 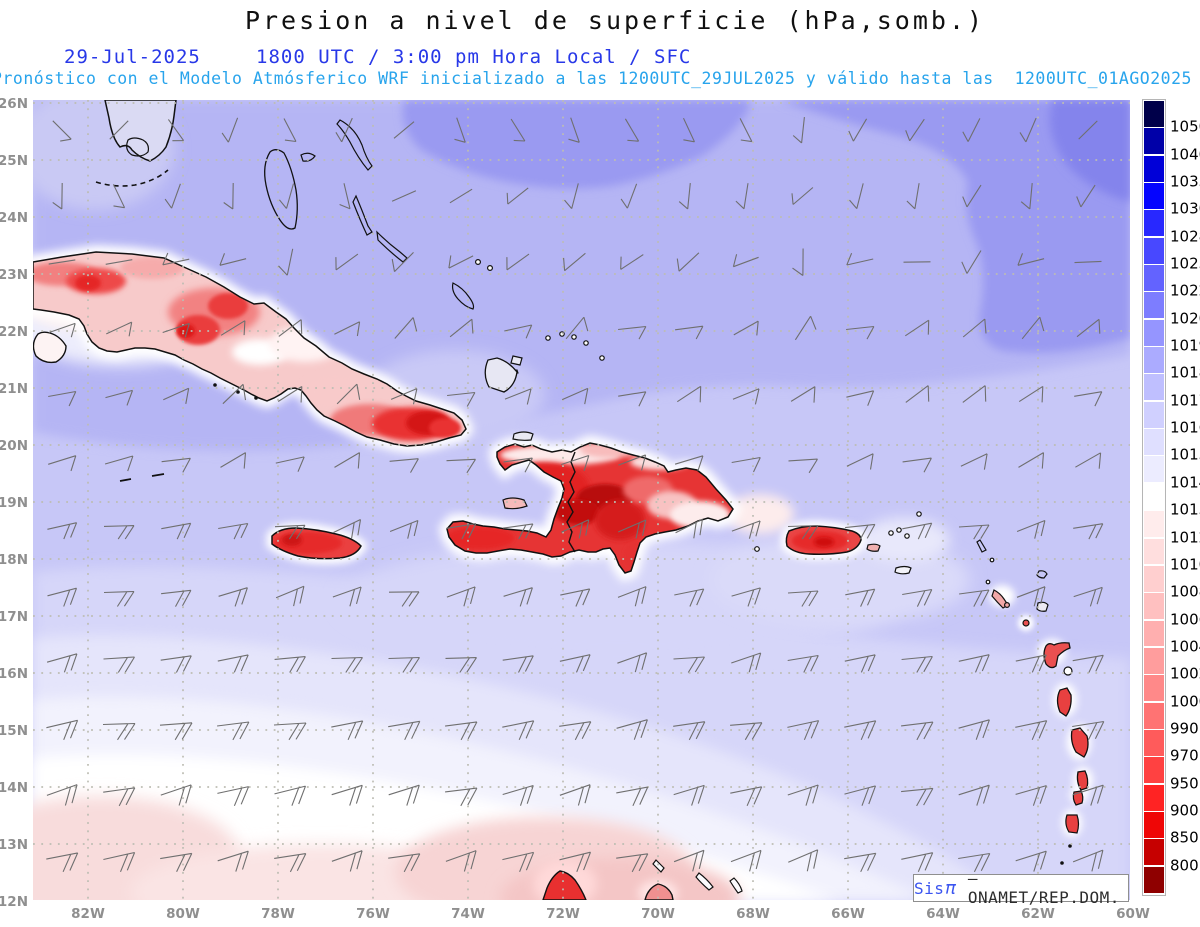 What do you see at coordinates (563, 914) in the screenshot?
I see `lon-label: 72W` at bounding box center [563, 914].